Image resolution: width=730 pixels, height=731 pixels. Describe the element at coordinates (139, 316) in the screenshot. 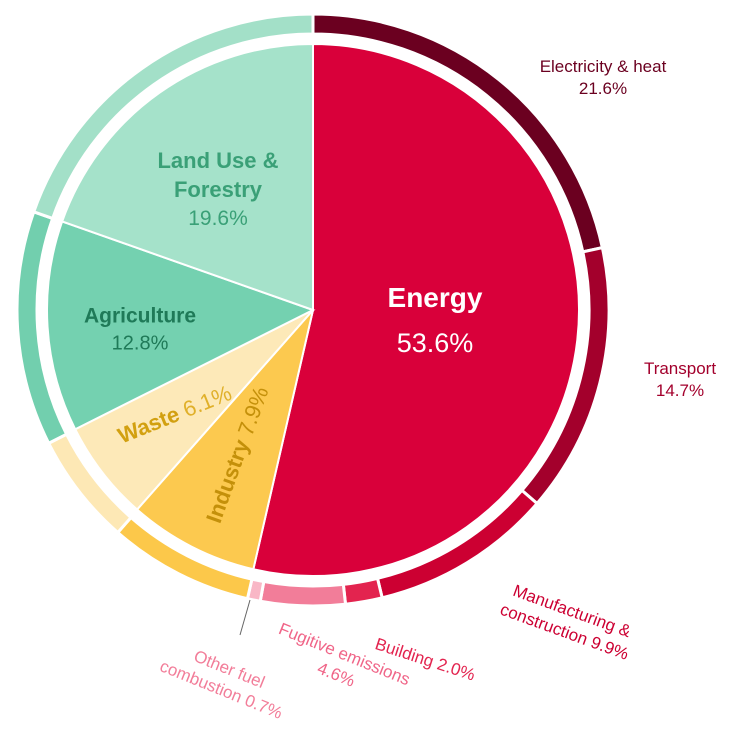

I see `label-text: Agriculture` at that location.